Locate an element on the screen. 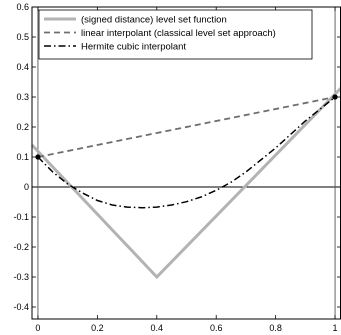 Image resolution: width=341 pixels, height=335 pixels. x-tick-label-3: 0.6 is located at coordinates (216, 328).